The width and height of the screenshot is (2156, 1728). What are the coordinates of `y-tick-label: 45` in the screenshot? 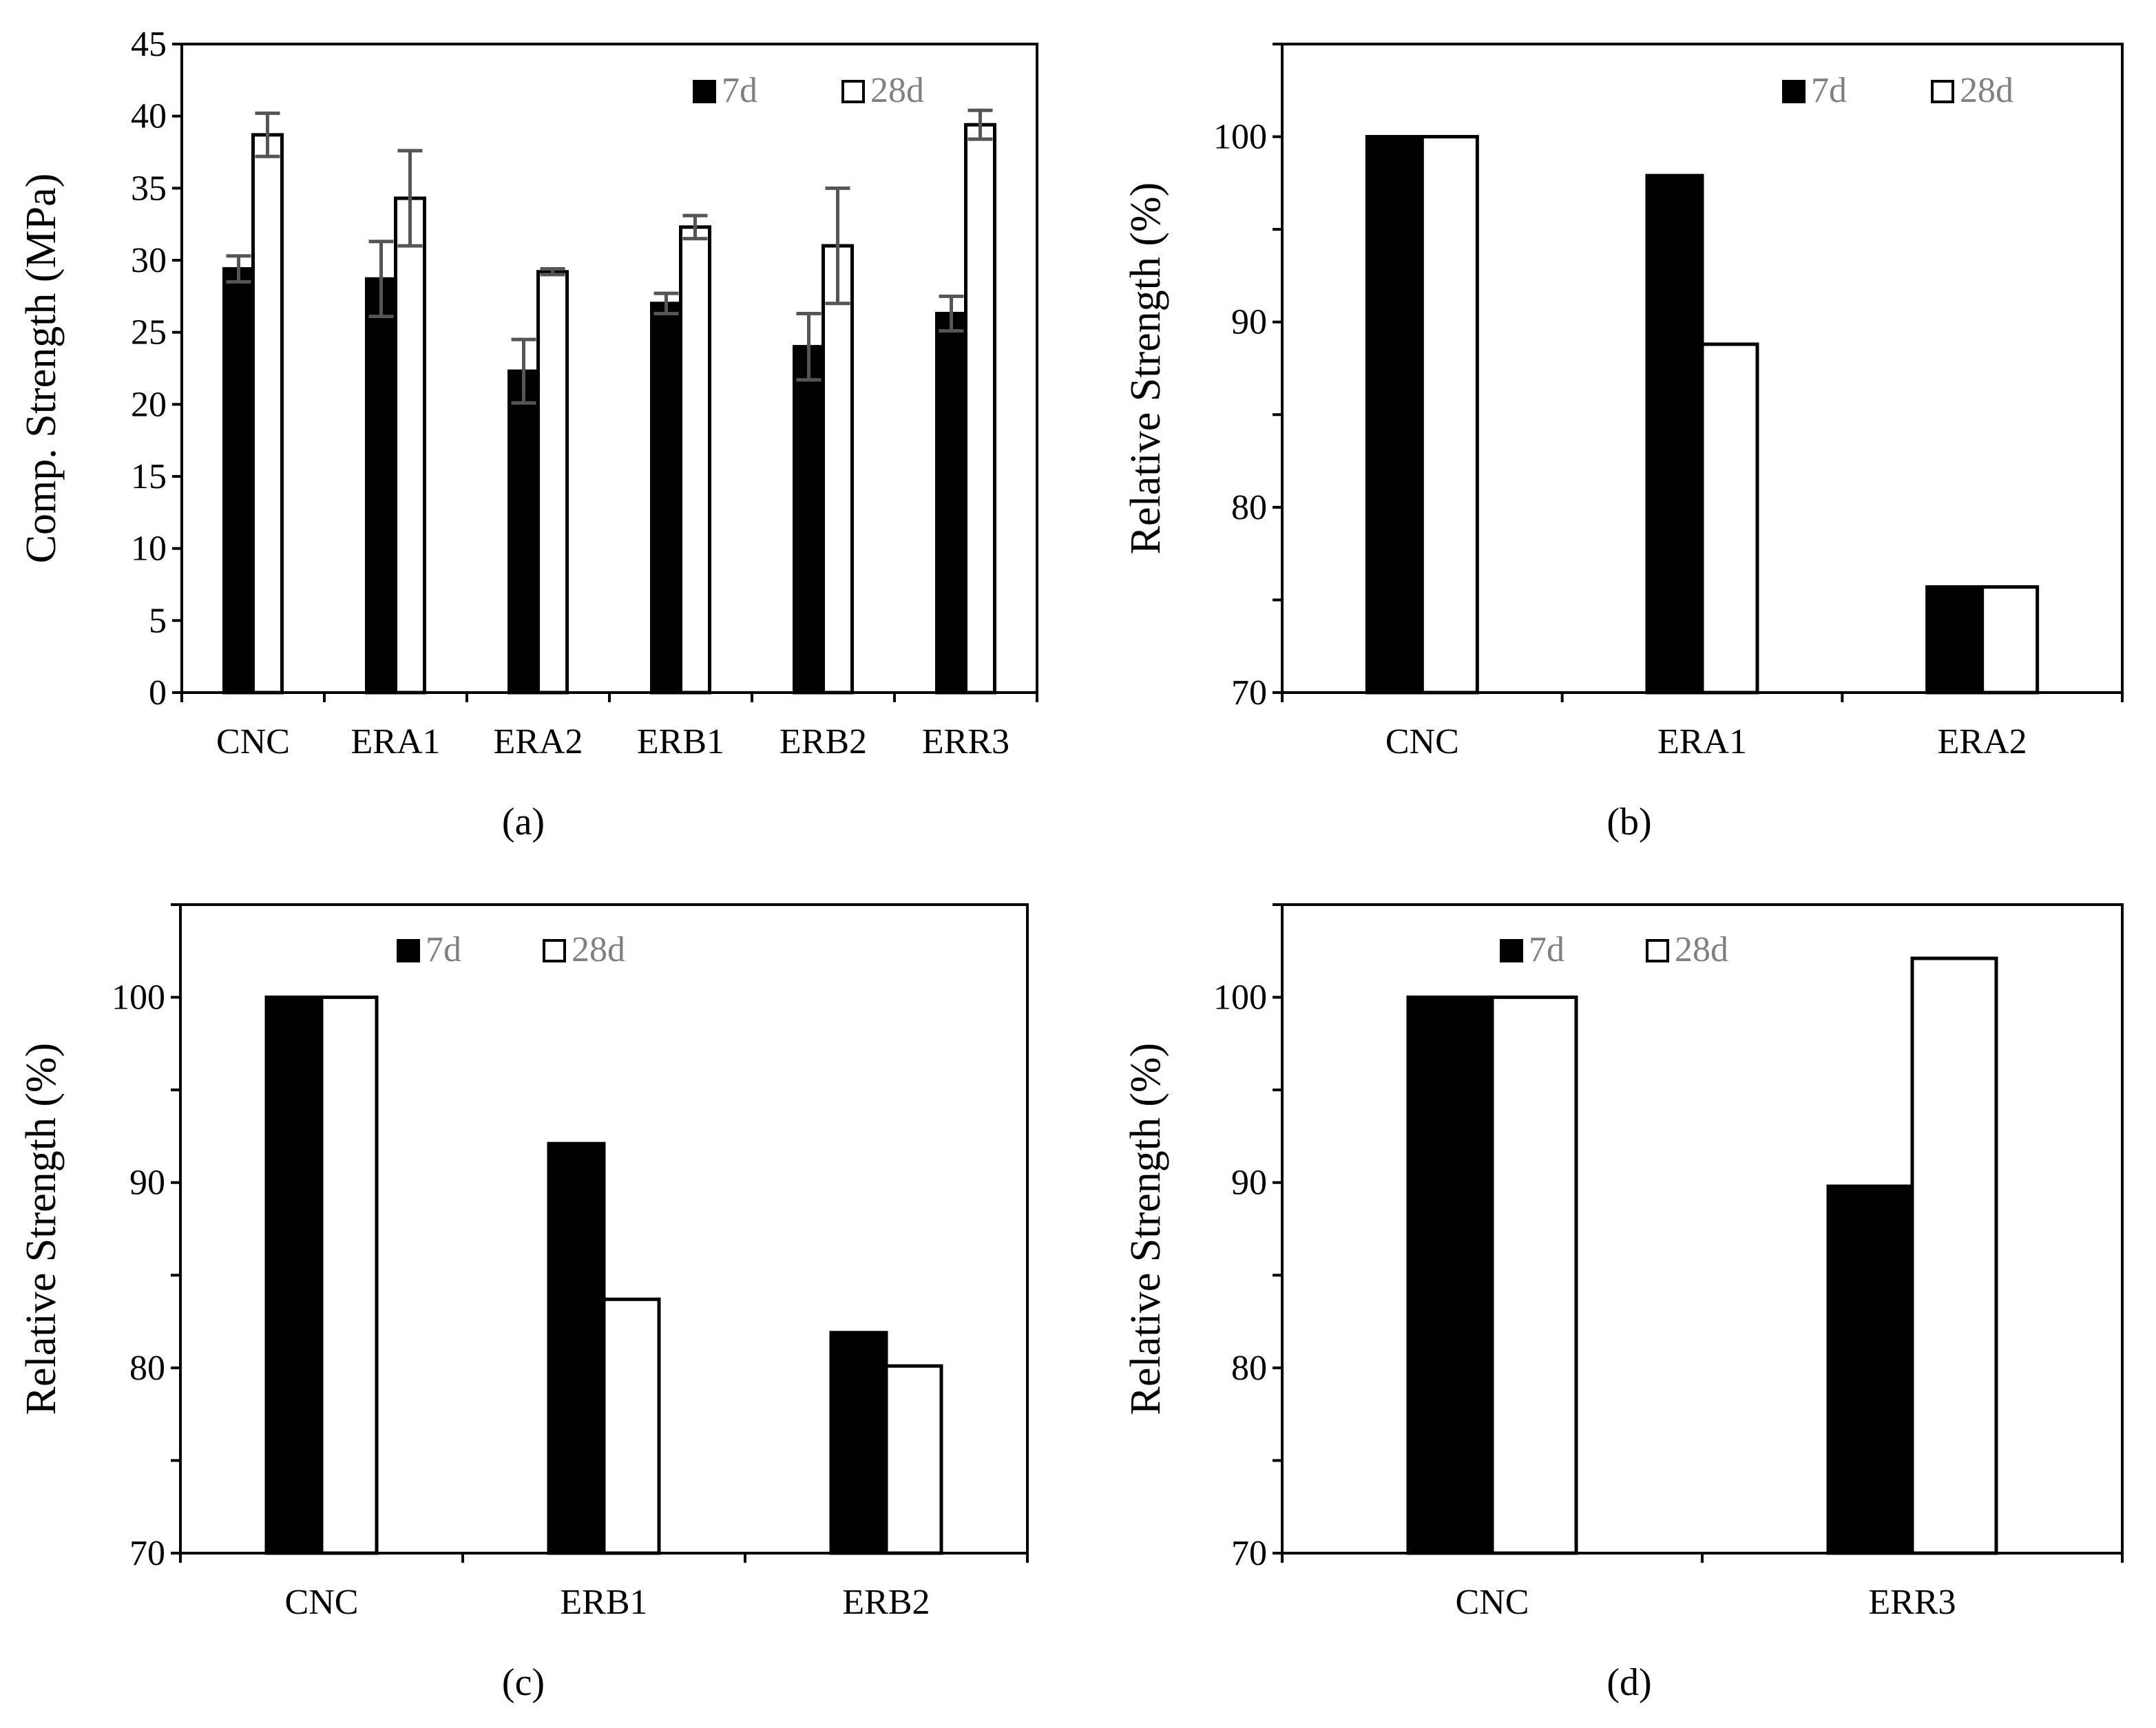 It's located at (149, 45).